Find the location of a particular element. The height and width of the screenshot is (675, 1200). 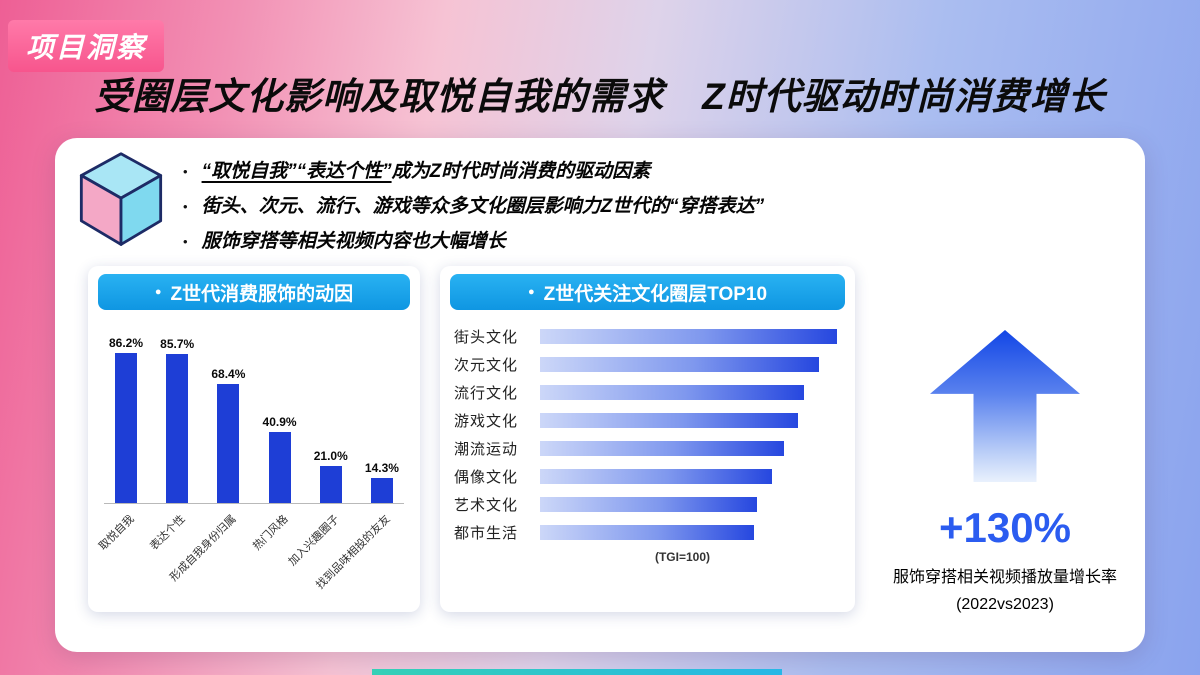

page-title: 受圈层文化影响及取悦自我的需求 Z时代驱动时尚消费增长 is located at coordinates (600, 96).